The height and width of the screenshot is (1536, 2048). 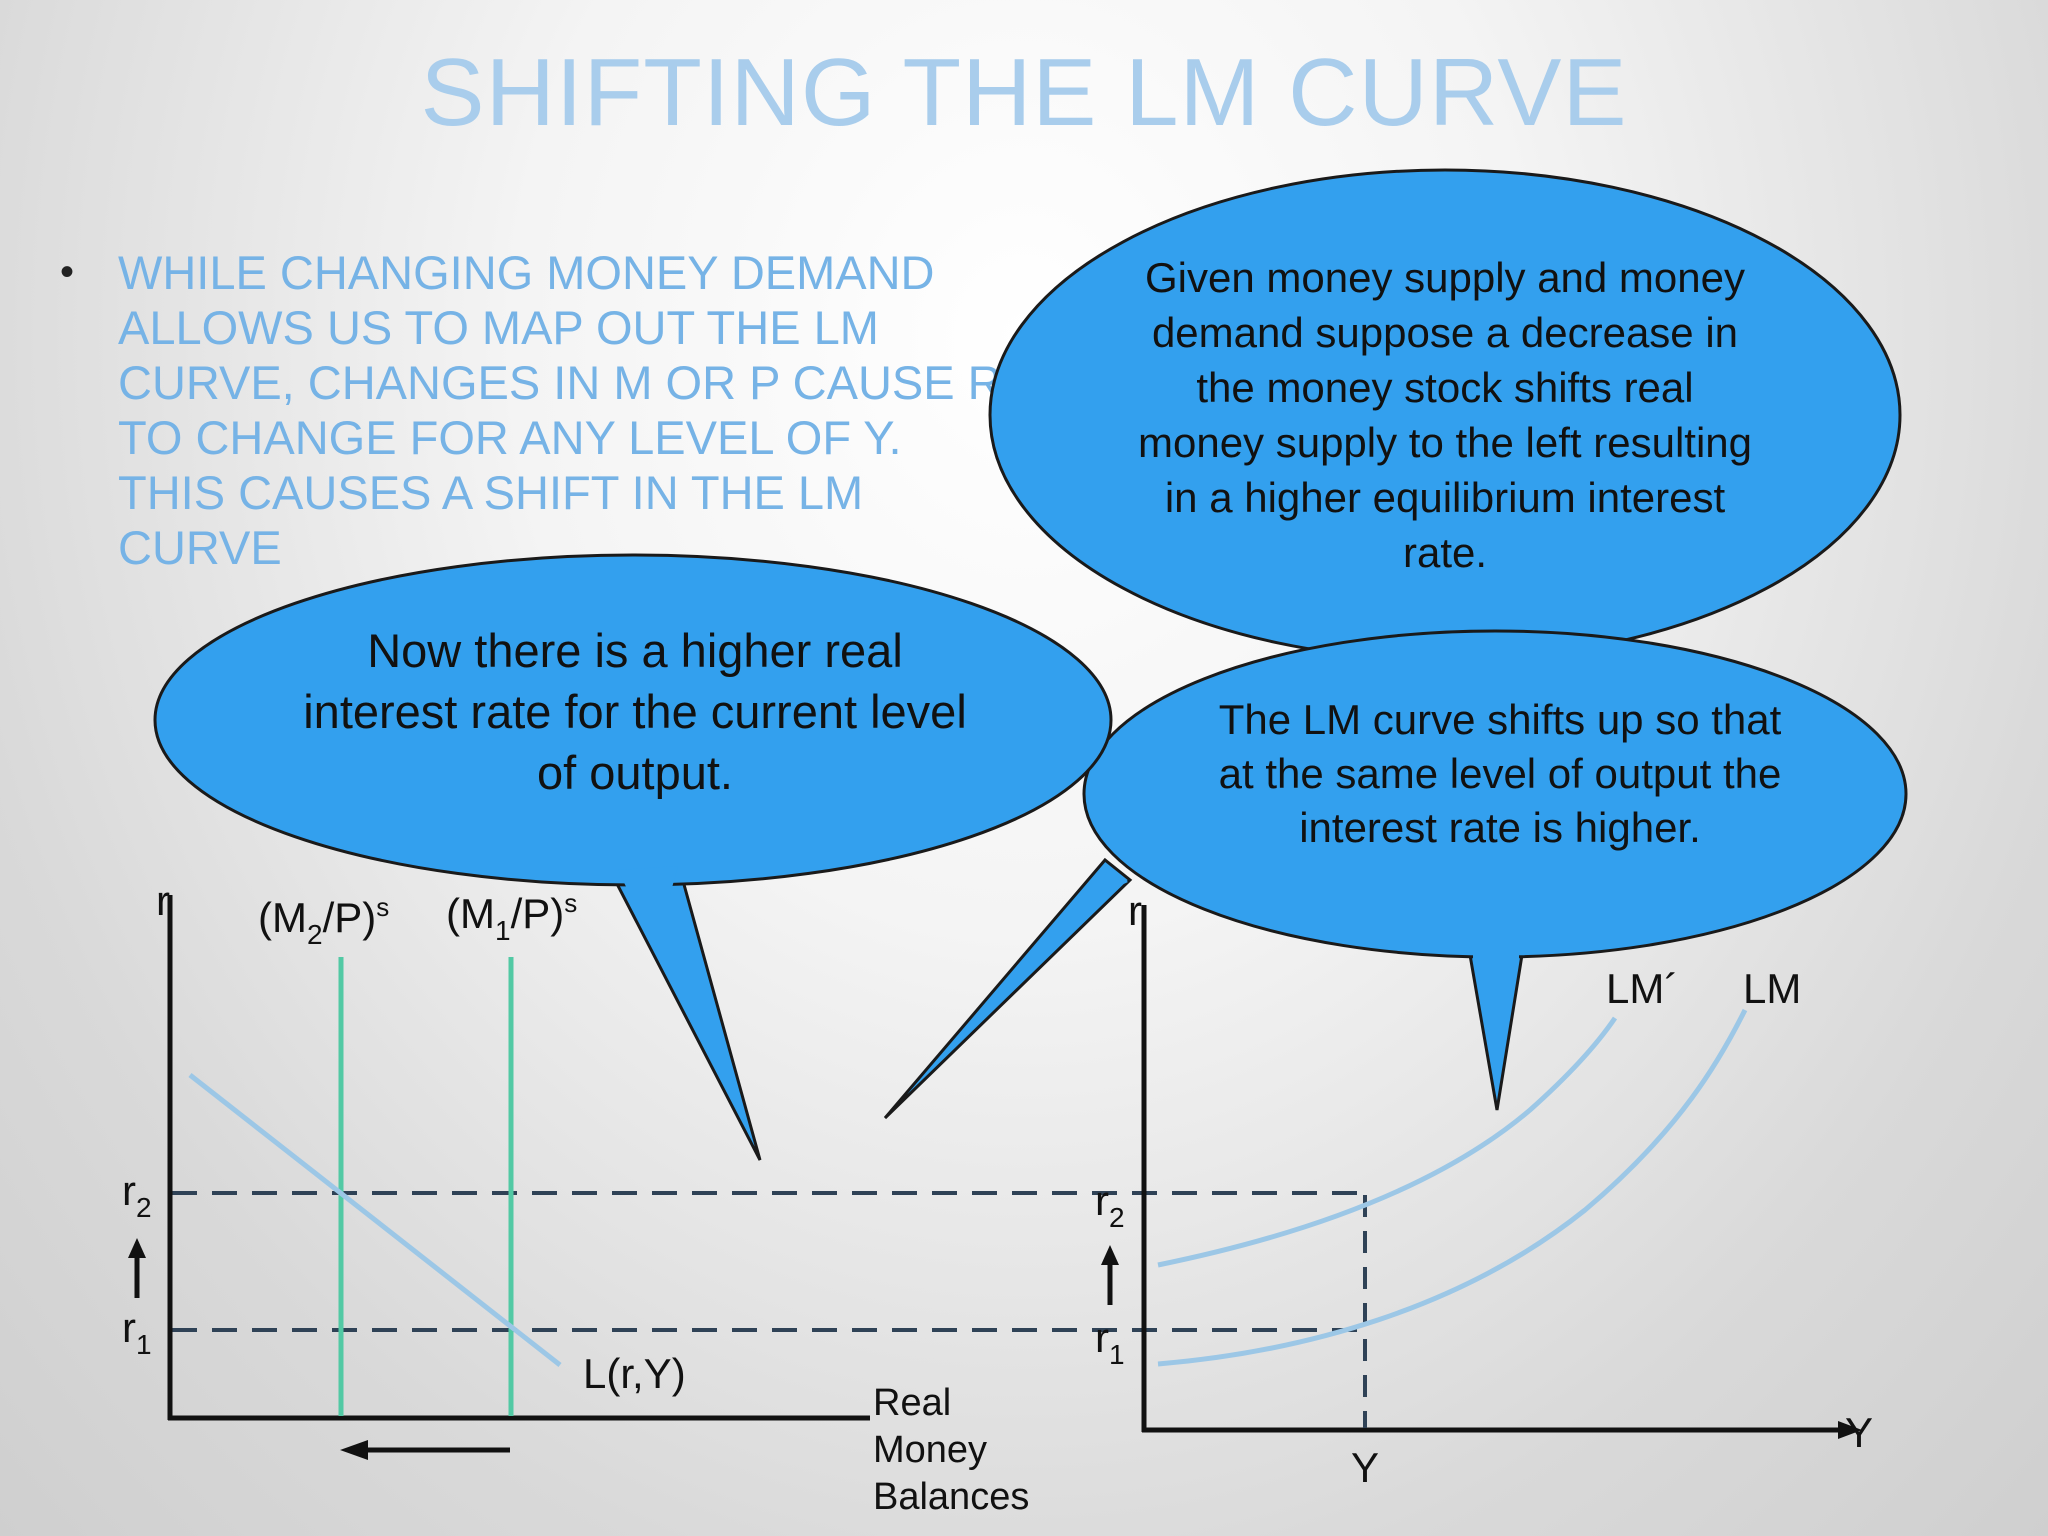 I want to click on lm-x-label: Y, so click(x=1859, y=1432).